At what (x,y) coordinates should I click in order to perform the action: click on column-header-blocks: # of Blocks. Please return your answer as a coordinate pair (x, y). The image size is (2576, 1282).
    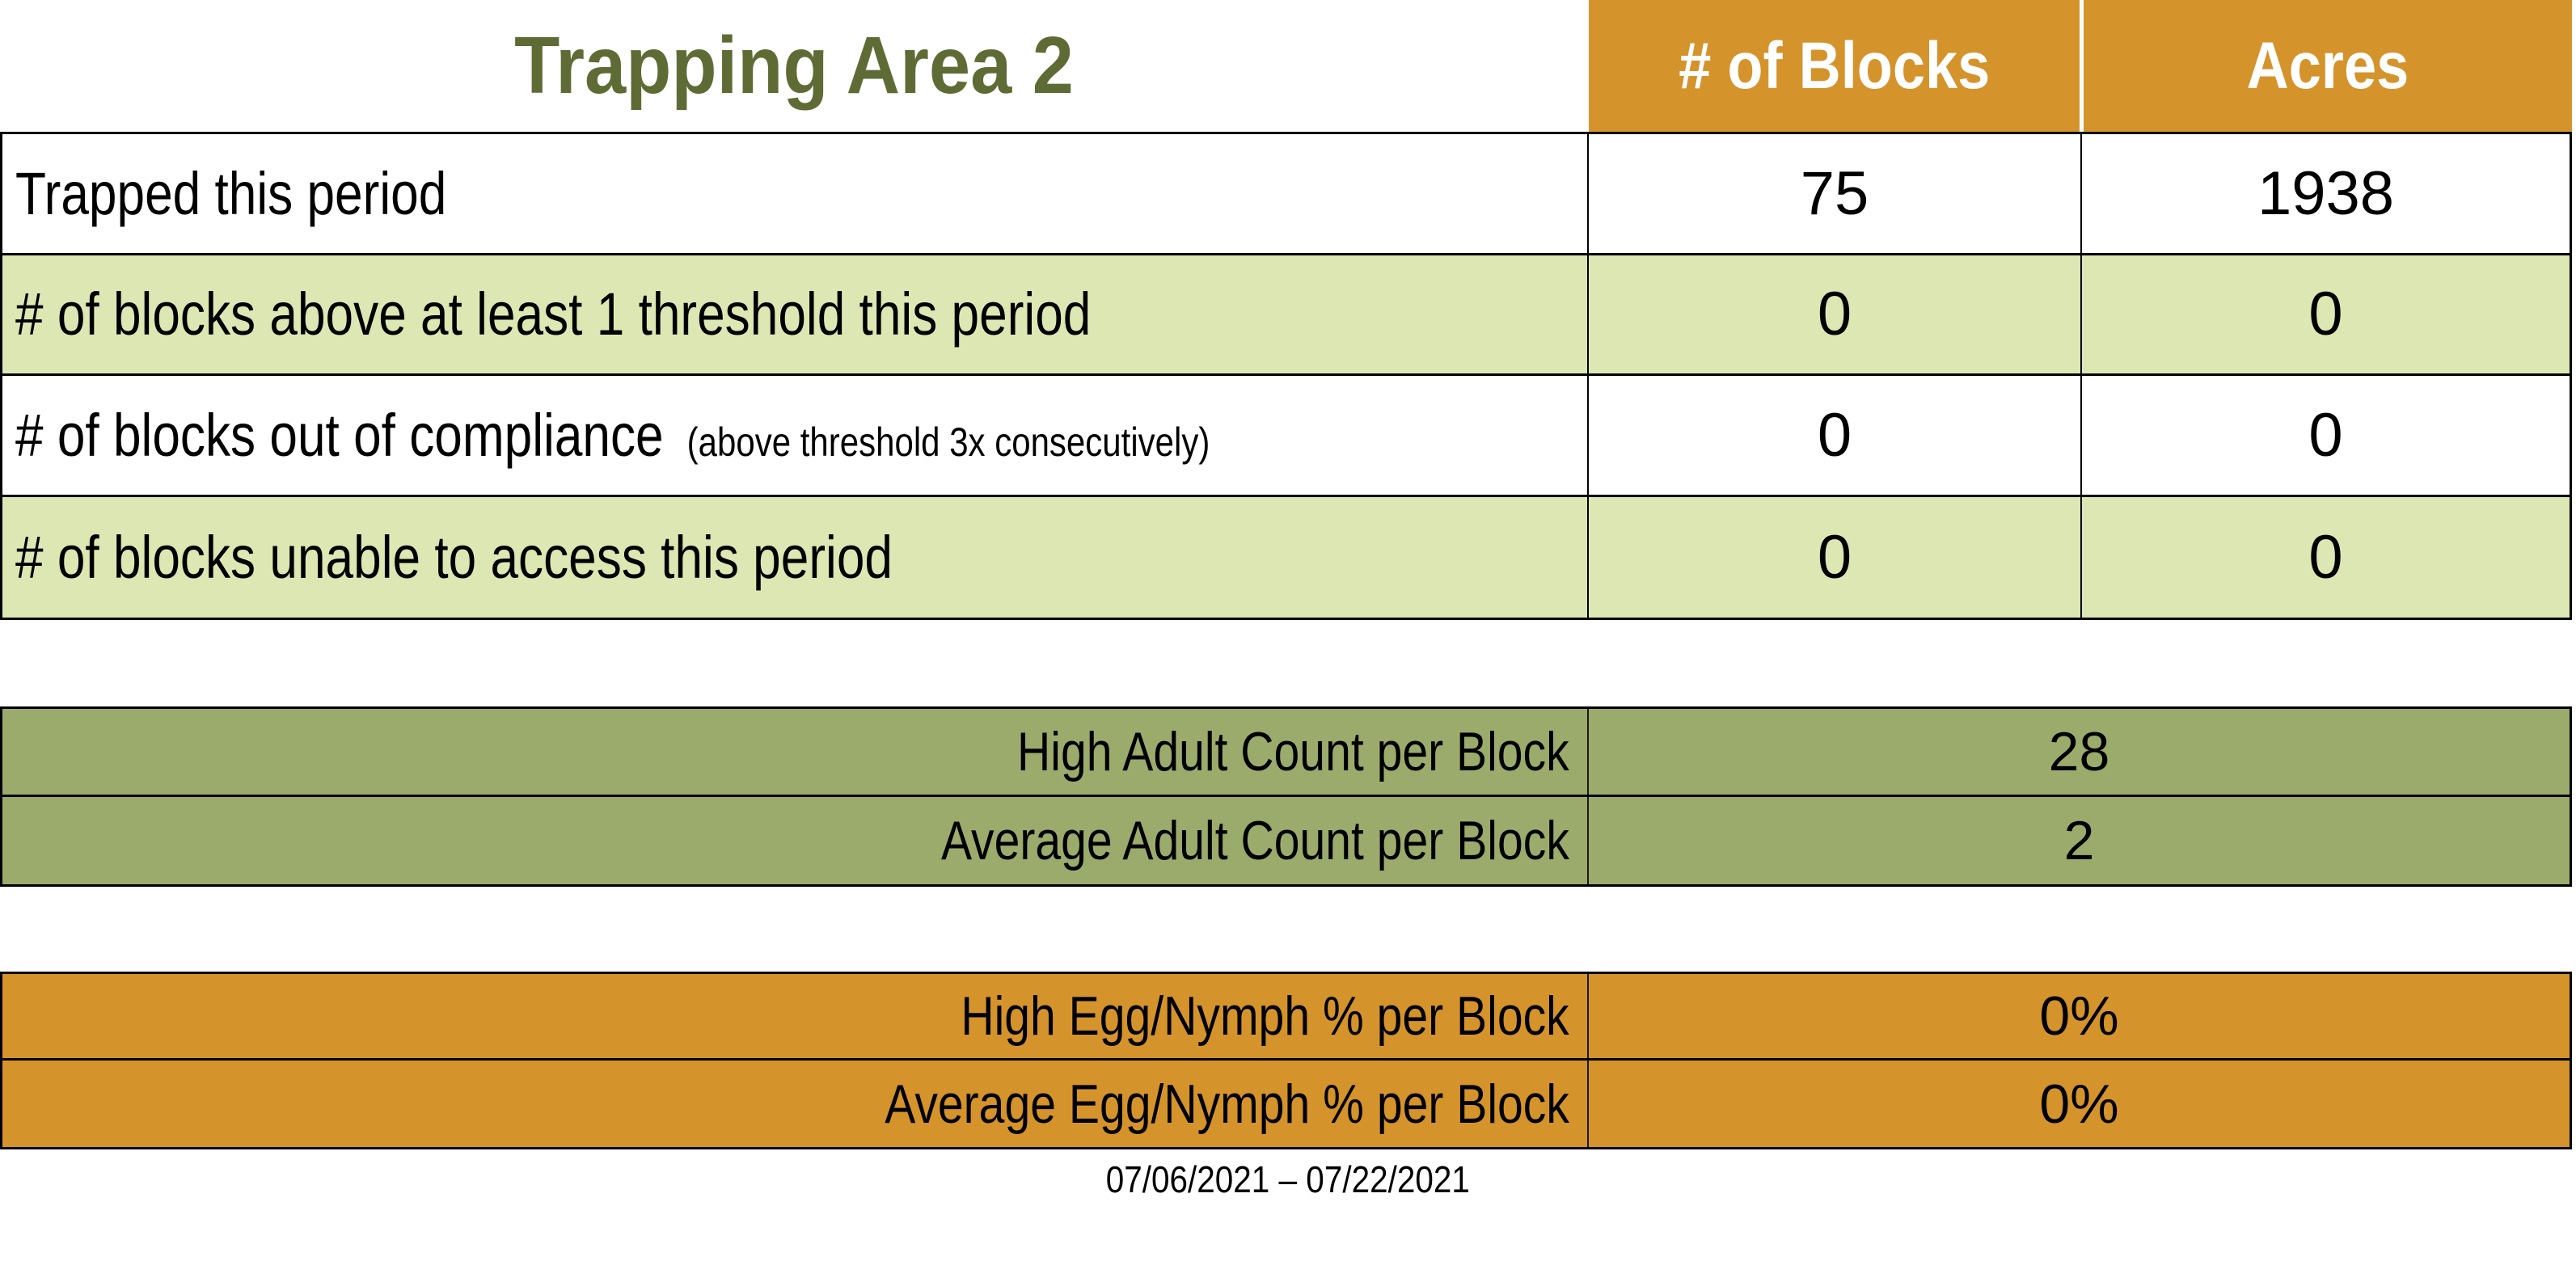
    Looking at the image, I should click on (1834, 66).